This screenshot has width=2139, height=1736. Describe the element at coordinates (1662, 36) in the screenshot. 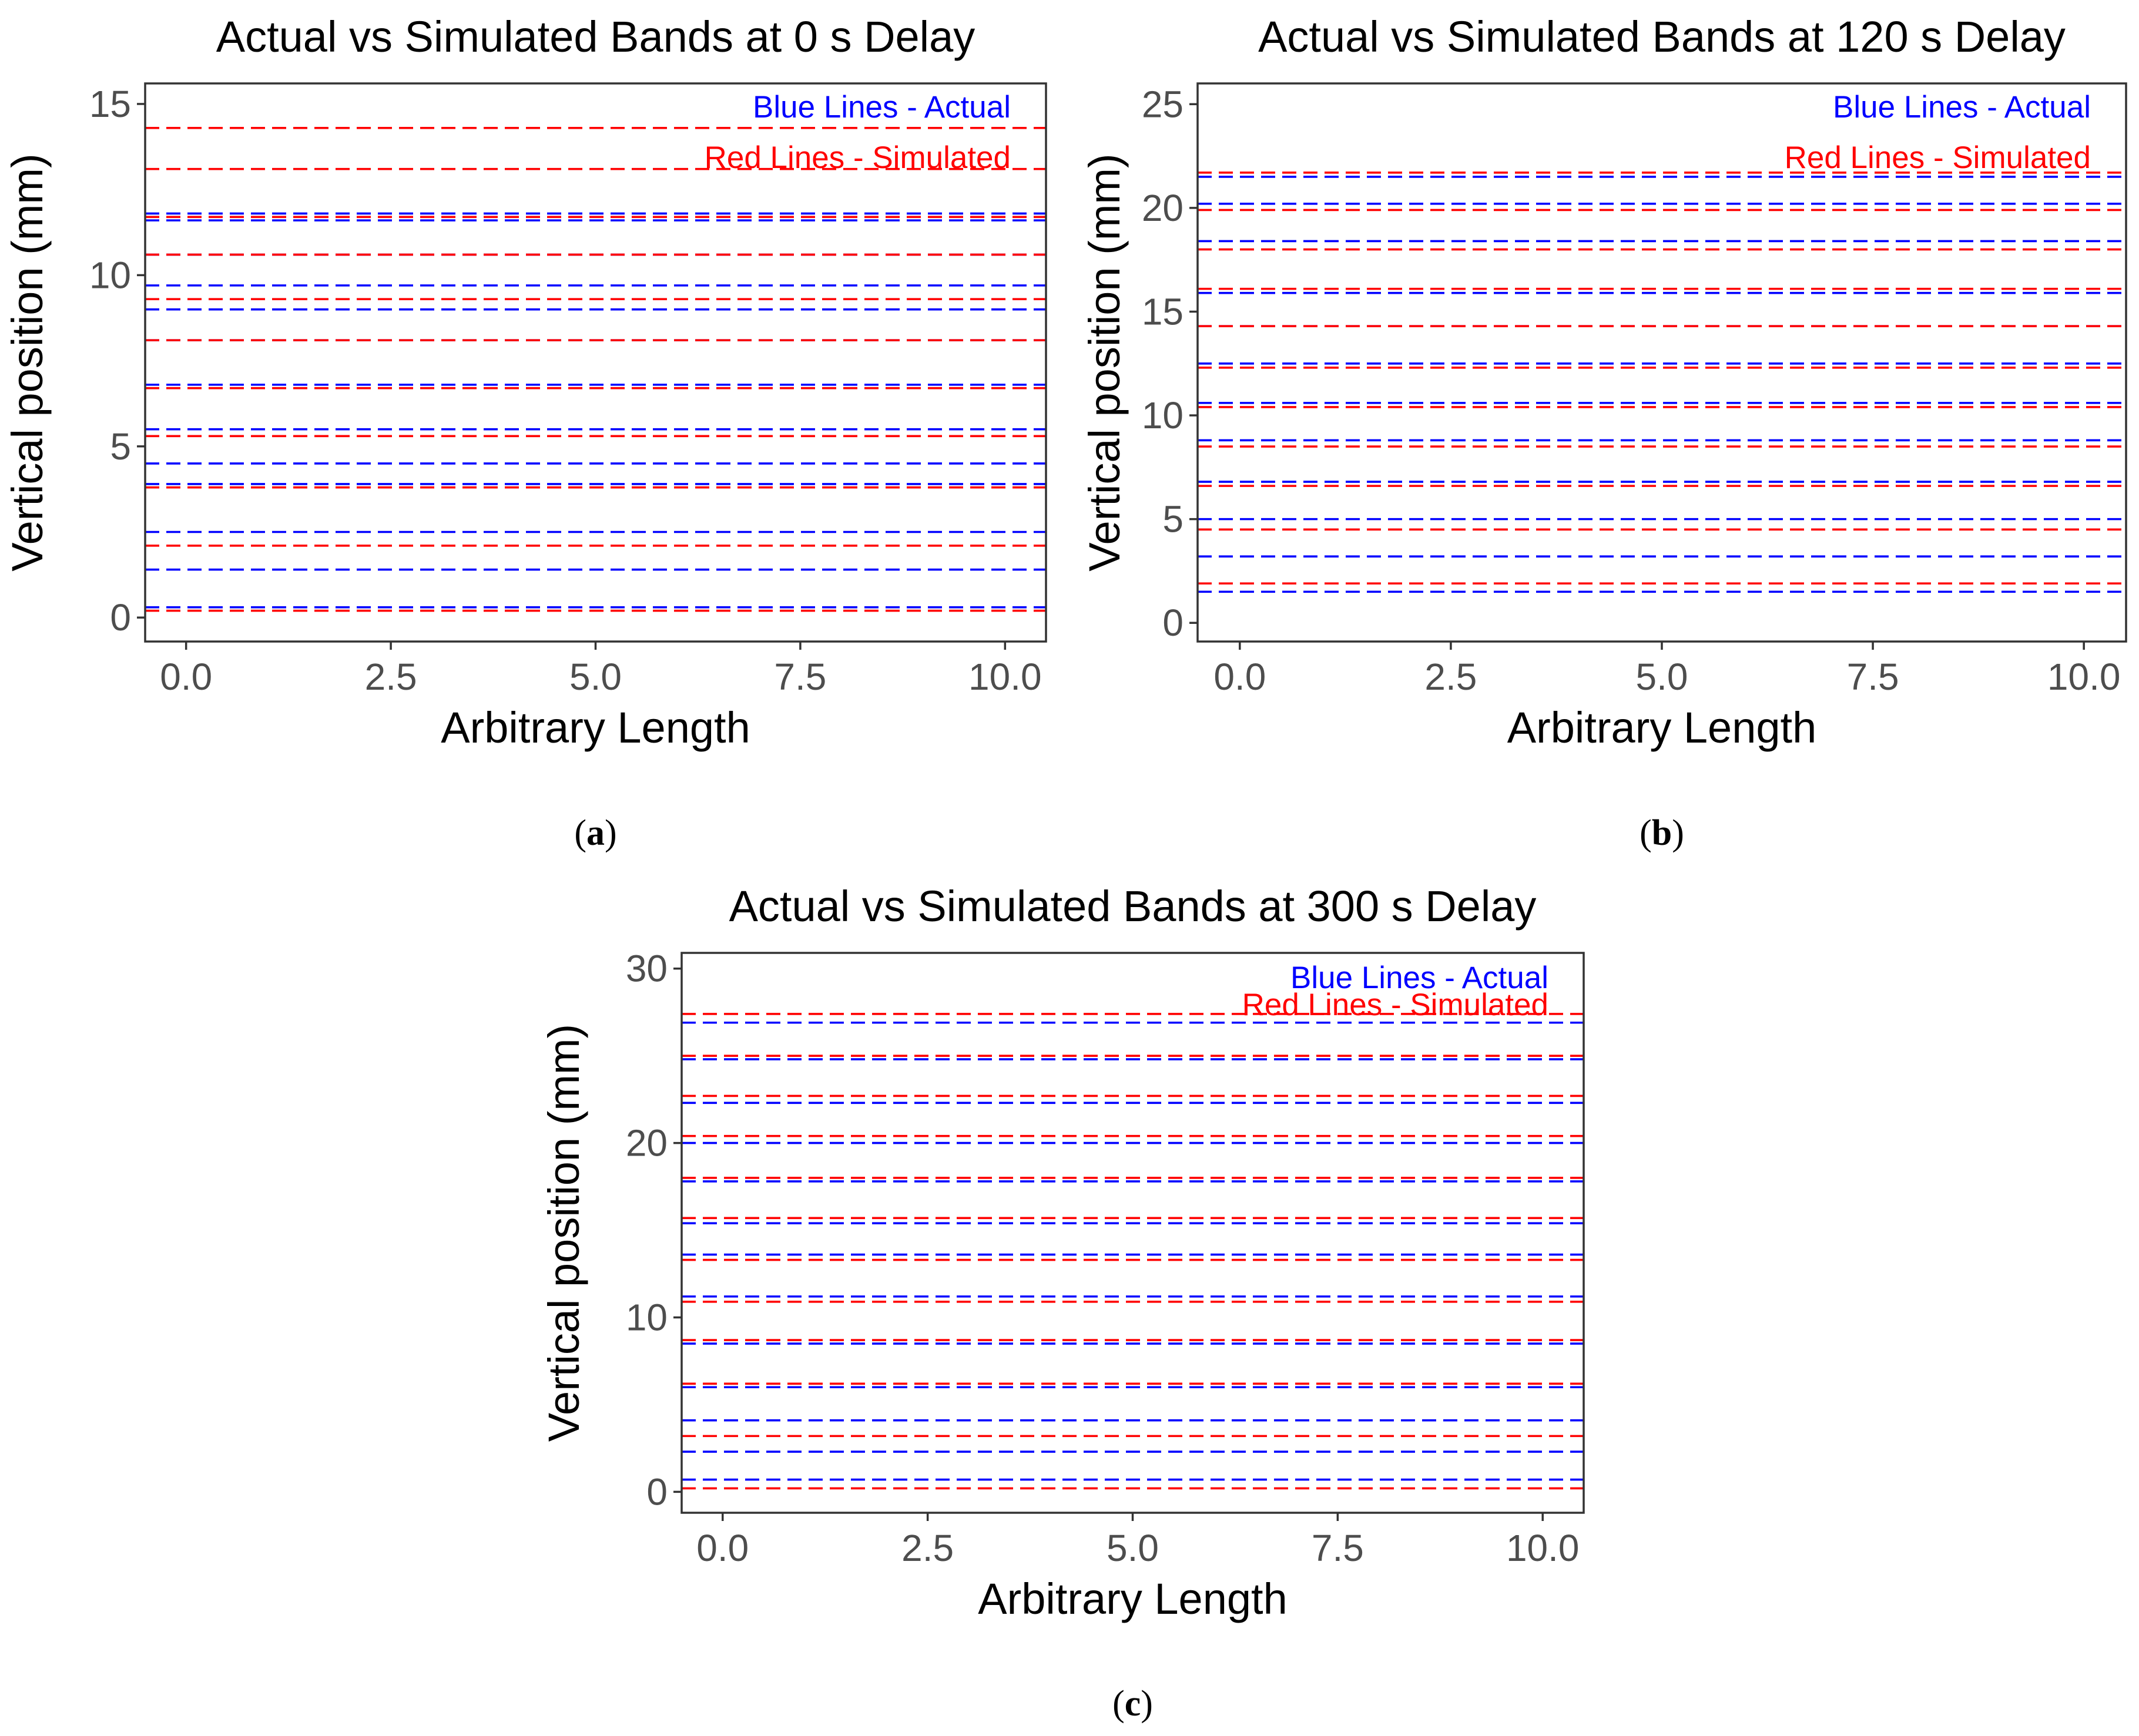

I see `chart-title: Actual vs Simulated Bands at 120 s Delay` at that location.